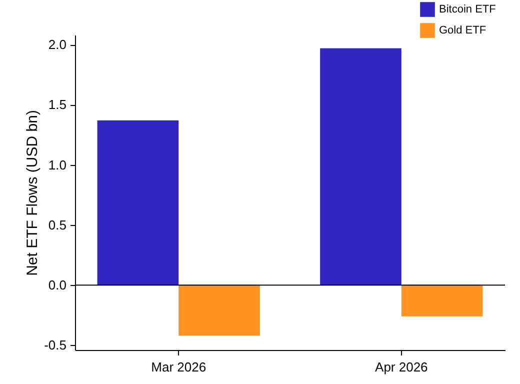  Describe the element at coordinates (401, 367) in the screenshot. I see `x-tick-label: Apr 2026` at that location.